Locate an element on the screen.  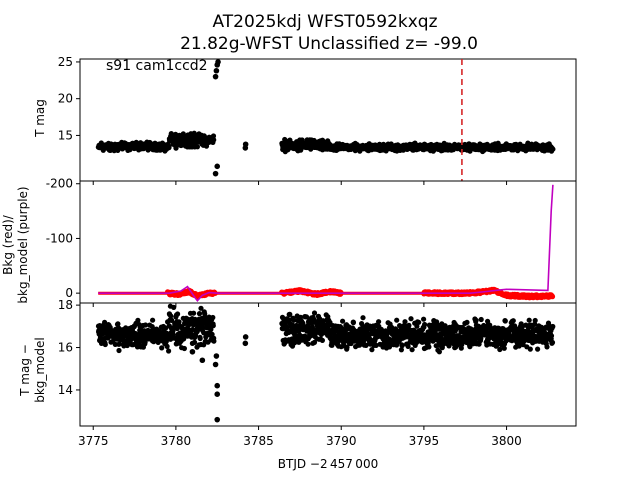
y-tick-label: 18 is located at coordinates (65, 305).